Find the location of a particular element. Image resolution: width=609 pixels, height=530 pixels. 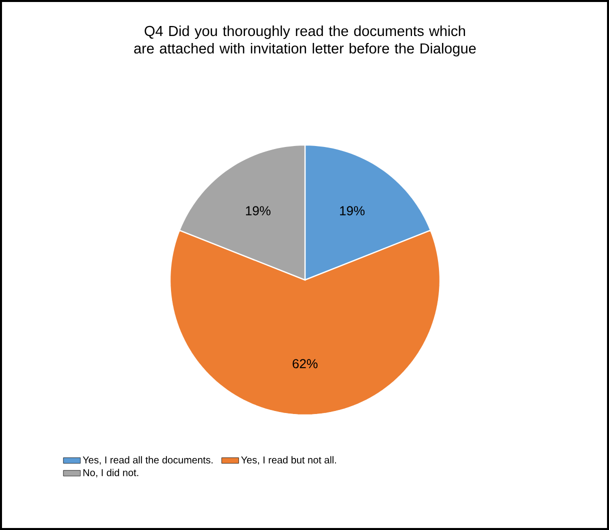

legend-label: No, I did not. is located at coordinates (110, 473).